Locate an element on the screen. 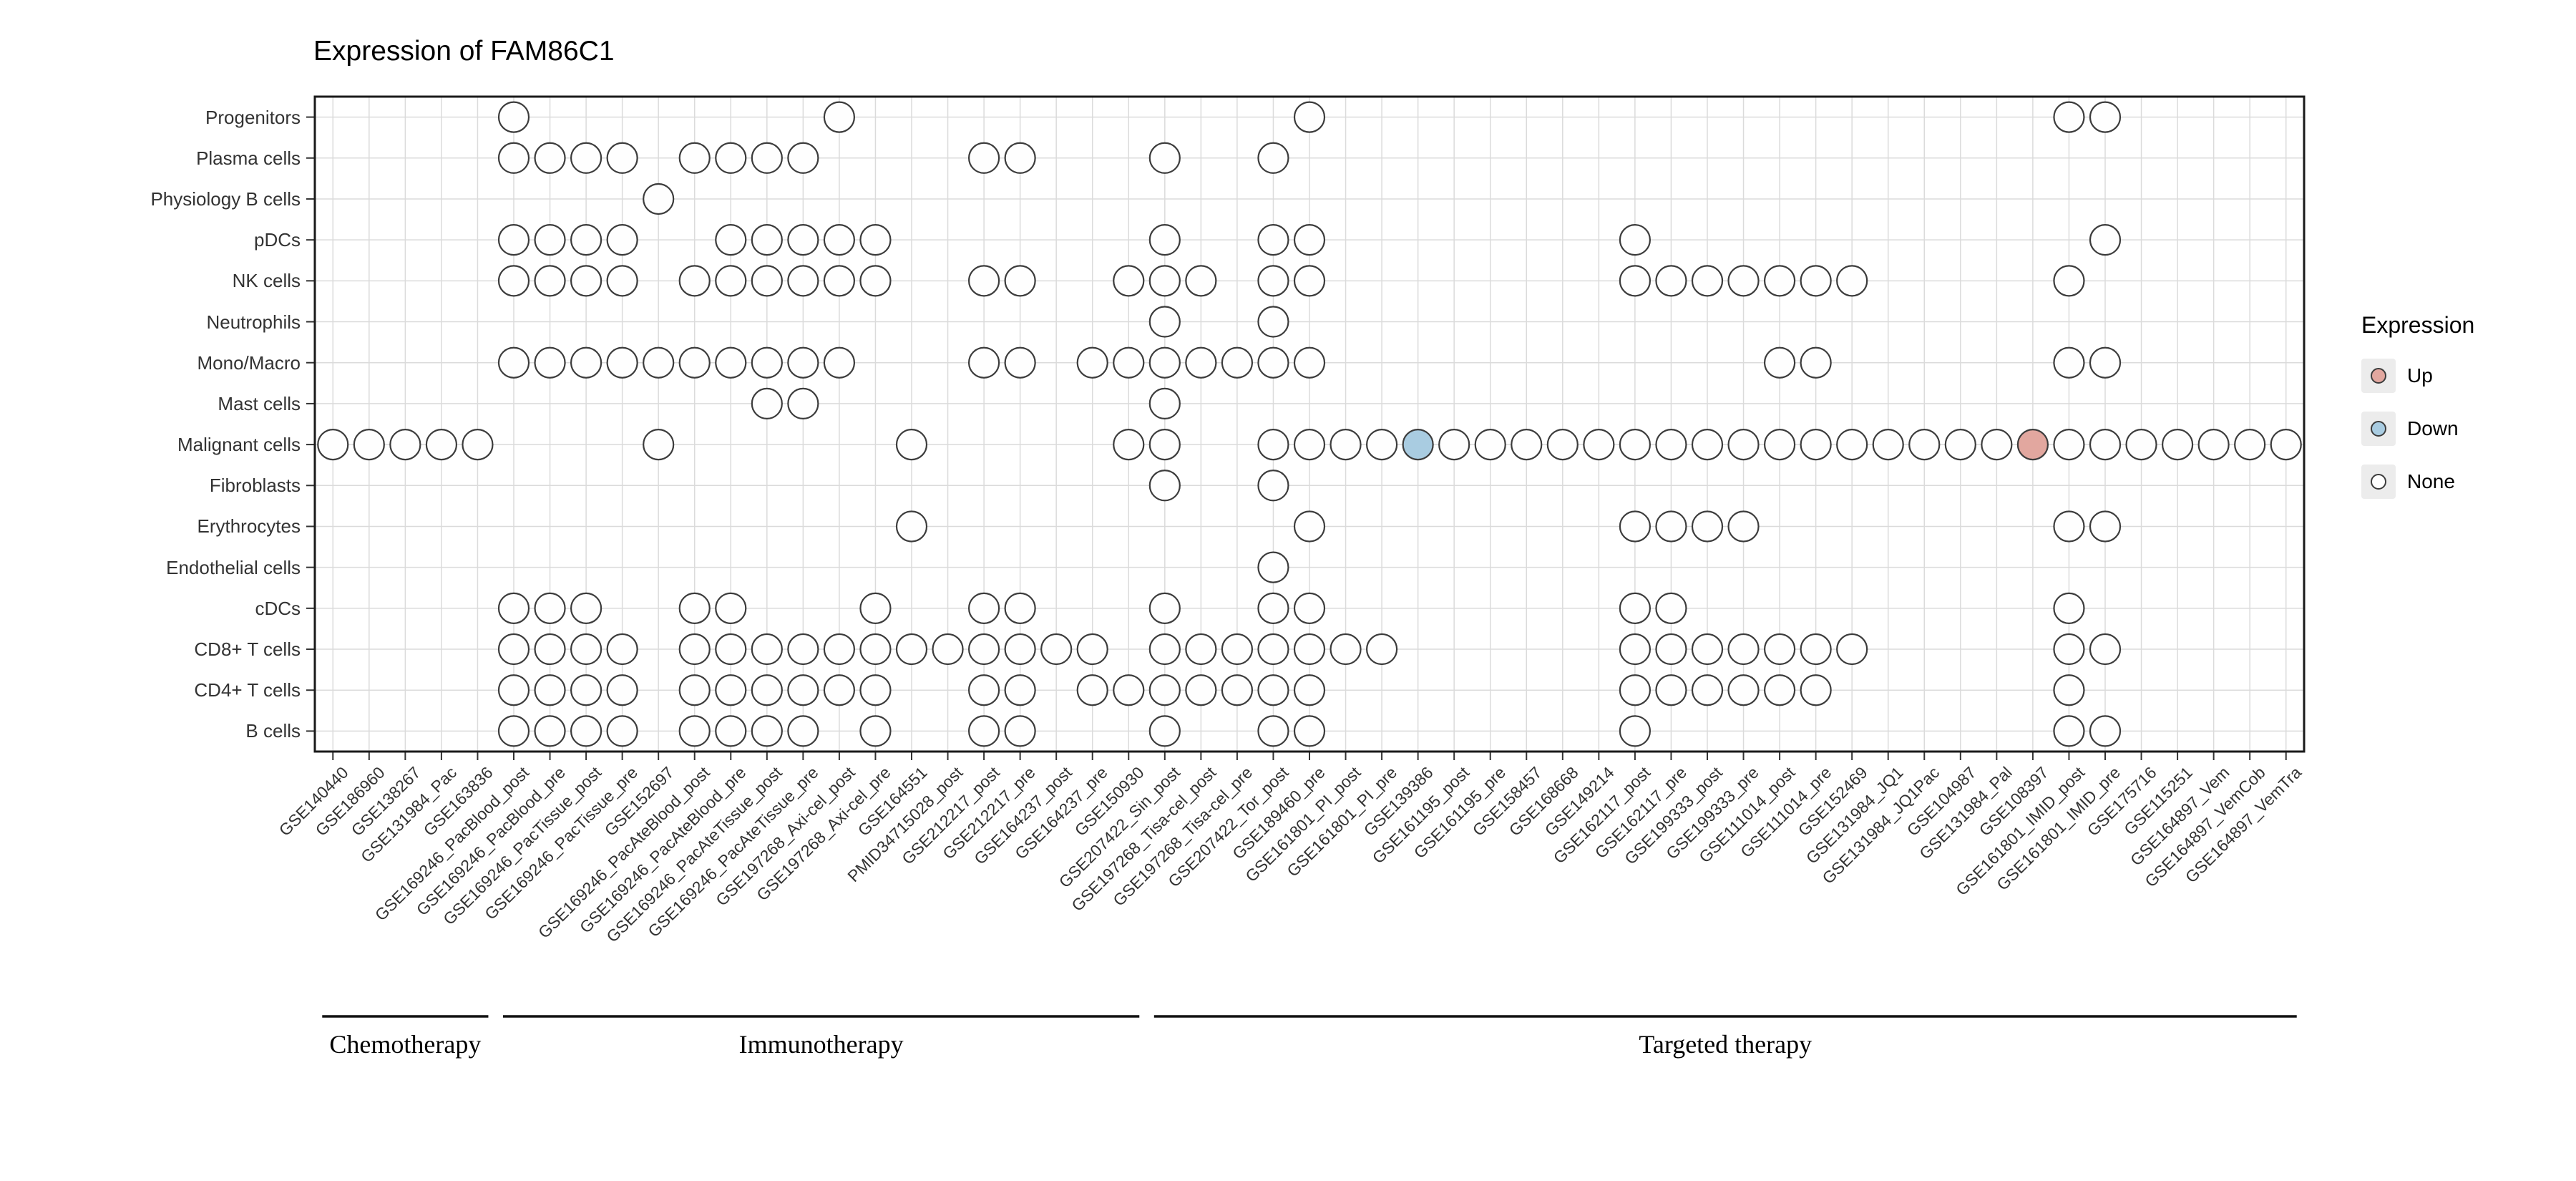 This screenshot has height=1181, width=2576. legend-dot-down-icon is located at coordinates (2378, 429).